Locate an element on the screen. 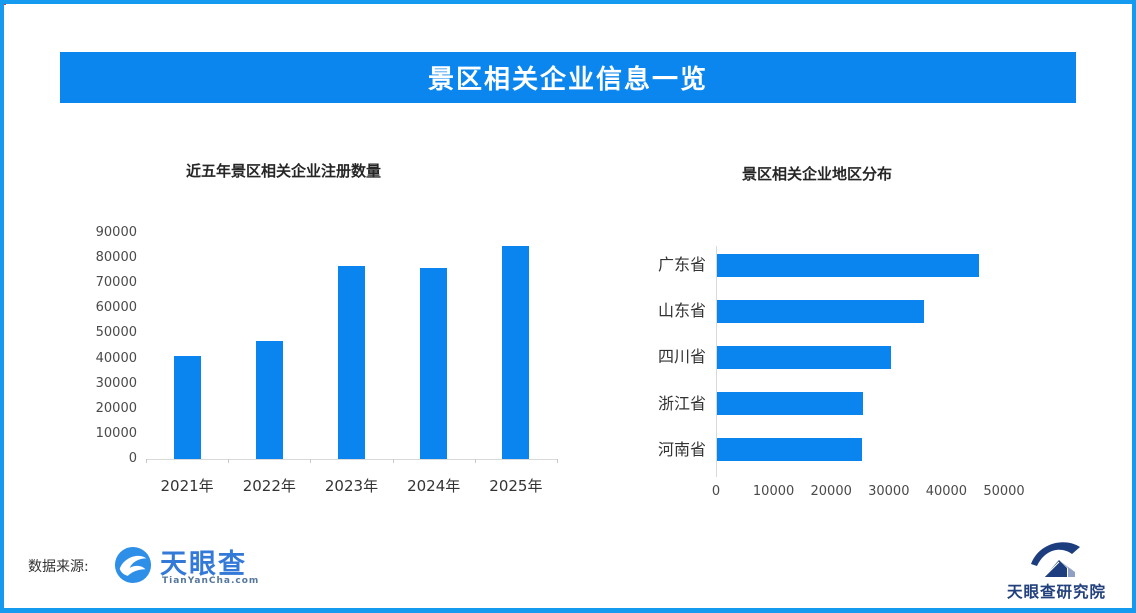  bar-广东省 is located at coordinates (848, 265).